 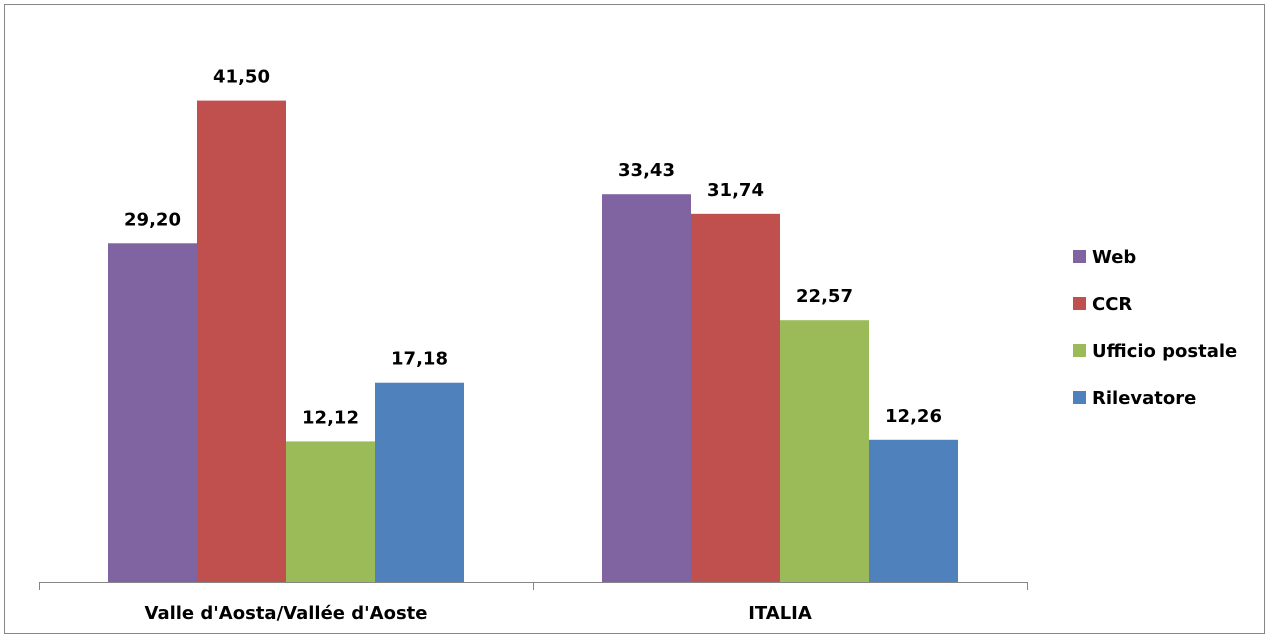 What do you see at coordinates (646, 170) in the screenshot?
I see `data-label: 33,43` at bounding box center [646, 170].